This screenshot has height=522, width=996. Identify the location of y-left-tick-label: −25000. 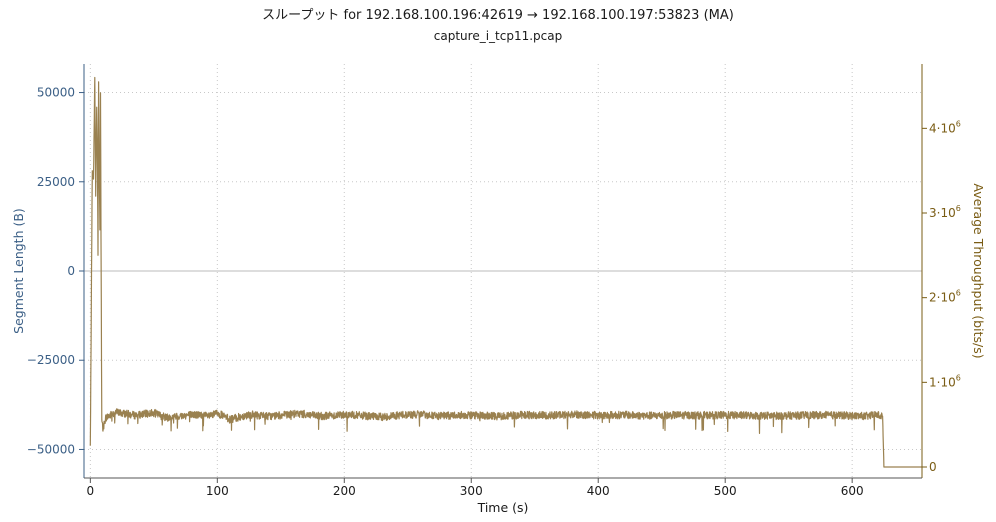
(51, 360).